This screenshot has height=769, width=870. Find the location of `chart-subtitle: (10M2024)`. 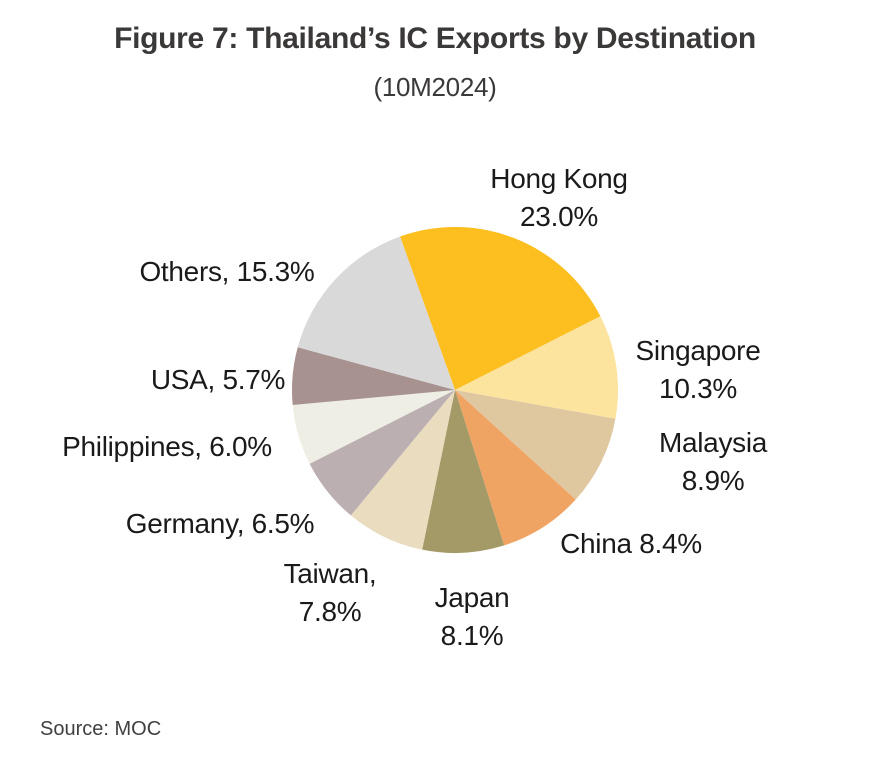

chart-subtitle: (10M2024) is located at coordinates (435, 87).